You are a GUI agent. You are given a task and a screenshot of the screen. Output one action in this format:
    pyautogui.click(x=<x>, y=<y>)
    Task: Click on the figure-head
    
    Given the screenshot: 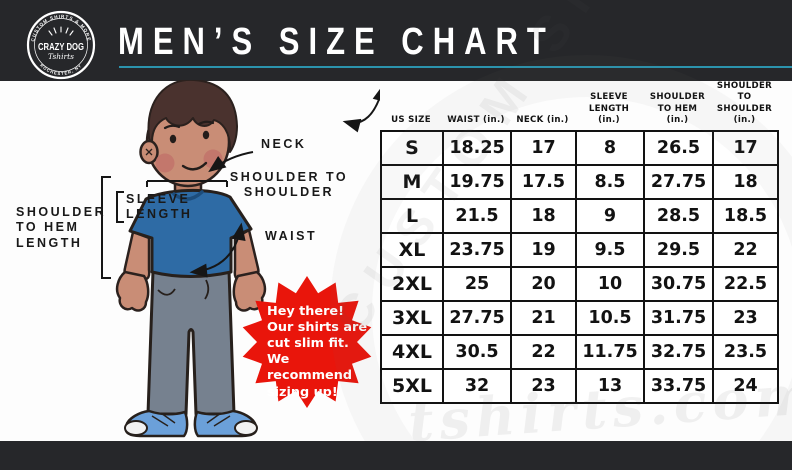 What is the action you would take?
    pyautogui.click(x=188, y=134)
    